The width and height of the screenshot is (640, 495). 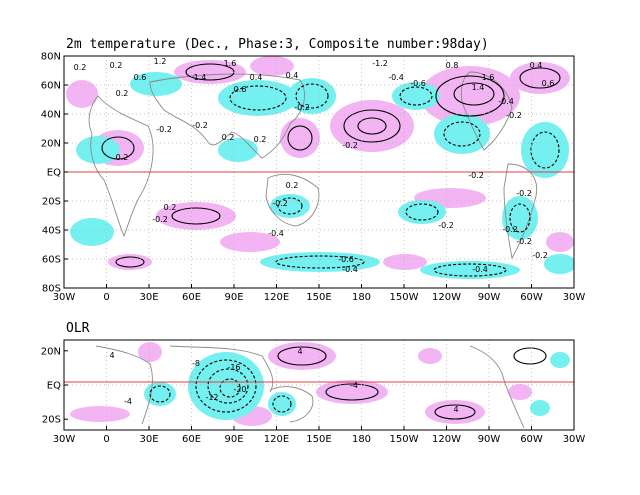 I want to click on olr-y-axis: 20N EQ 20S, so click(x=54, y=386).